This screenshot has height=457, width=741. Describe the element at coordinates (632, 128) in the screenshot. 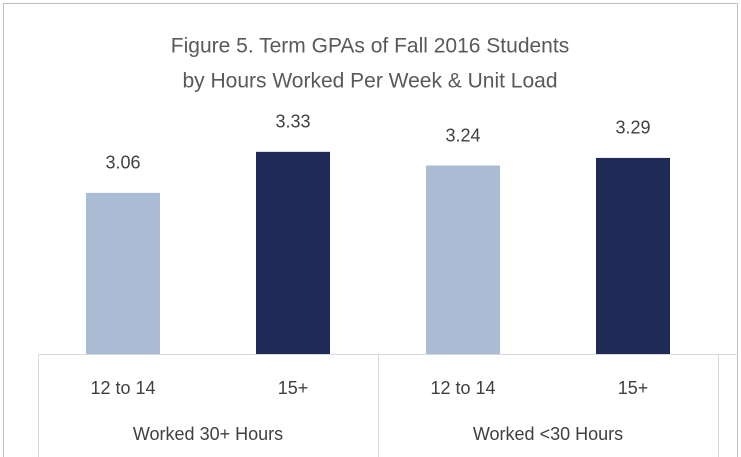

I see `data-label: 3.29` at that location.